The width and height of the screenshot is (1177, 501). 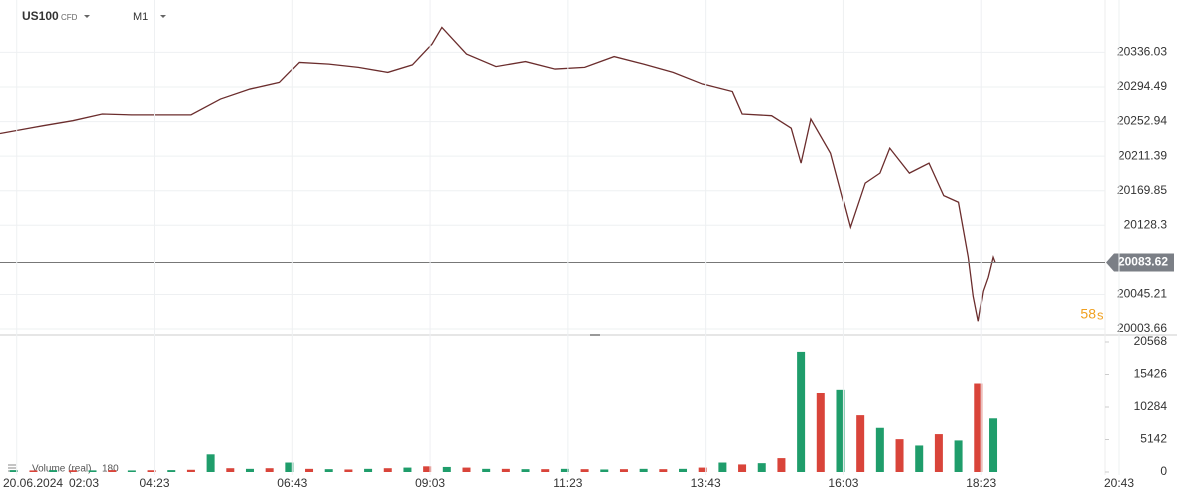 I want to click on legend-value: 180, so click(x=110, y=469).